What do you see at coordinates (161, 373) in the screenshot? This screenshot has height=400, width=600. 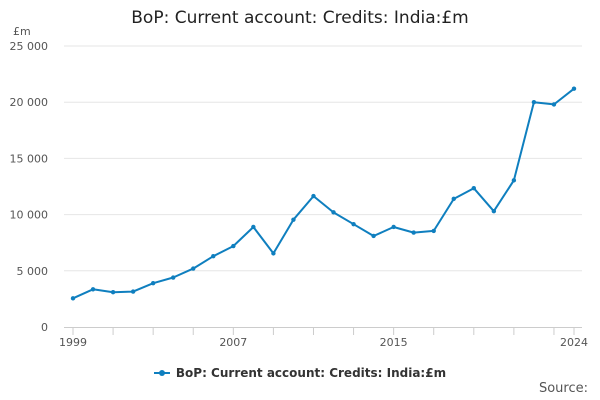 I see `legend-swatch-icon` at bounding box center [161, 373].